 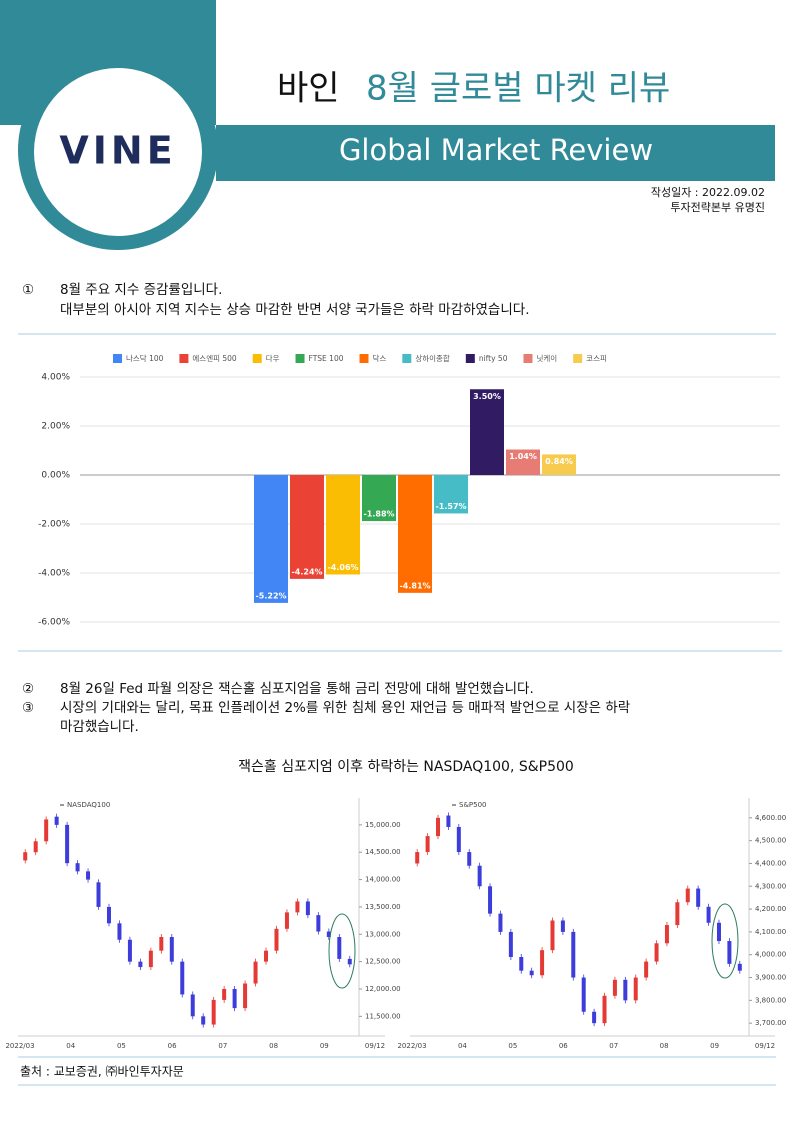 What do you see at coordinates (88, 805) in the screenshot?
I see `legend-label: NASDAQ100` at bounding box center [88, 805].